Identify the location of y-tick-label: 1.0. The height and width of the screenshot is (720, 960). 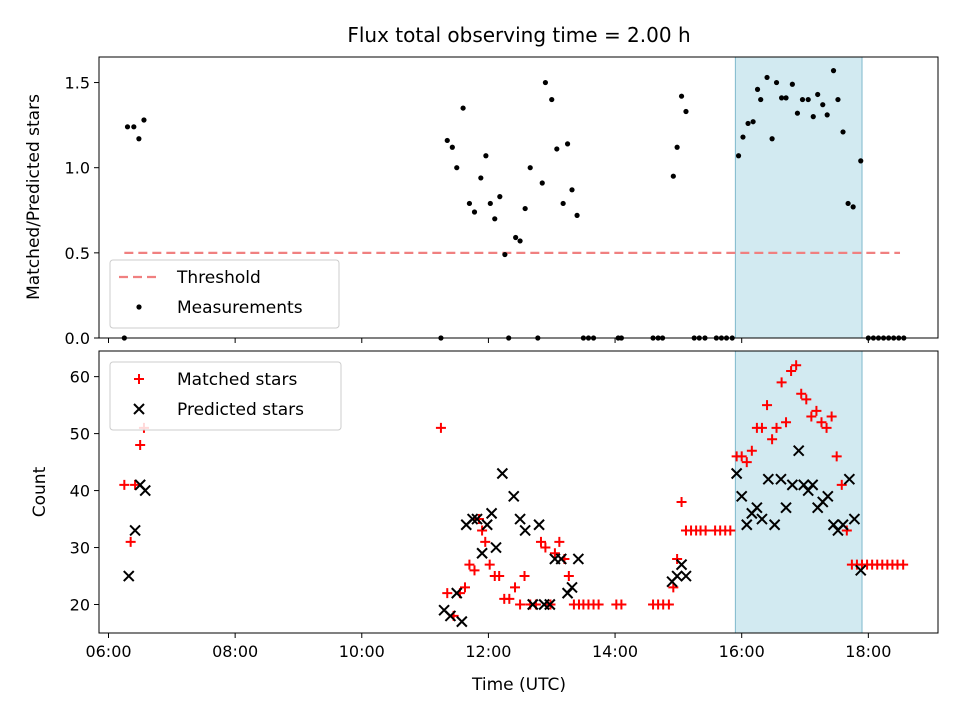
(77, 168).